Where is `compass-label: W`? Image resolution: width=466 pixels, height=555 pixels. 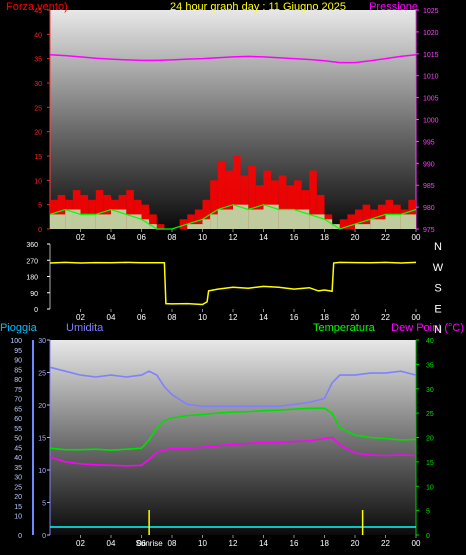
compass-label: W is located at coordinates (438, 268).